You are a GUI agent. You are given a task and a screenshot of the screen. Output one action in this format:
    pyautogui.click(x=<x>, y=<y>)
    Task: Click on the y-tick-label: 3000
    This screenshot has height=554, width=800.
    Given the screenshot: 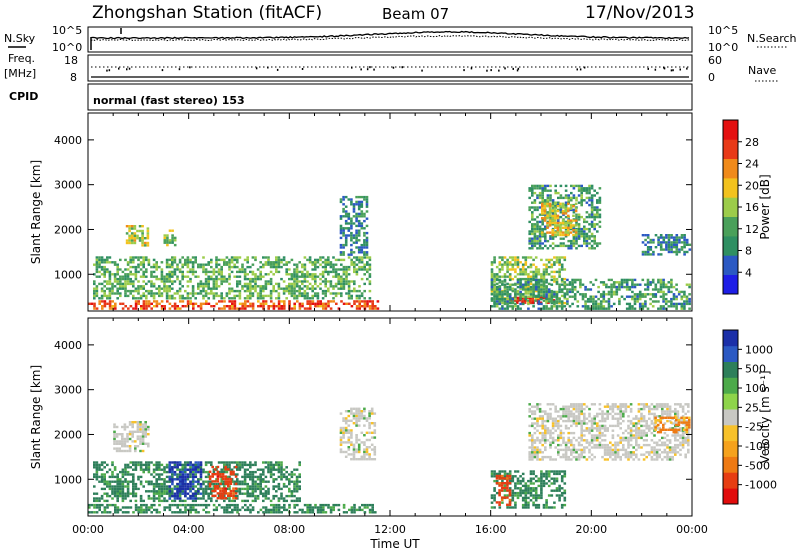 What is the action you would take?
    pyautogui.click(x=68, y=185)
    